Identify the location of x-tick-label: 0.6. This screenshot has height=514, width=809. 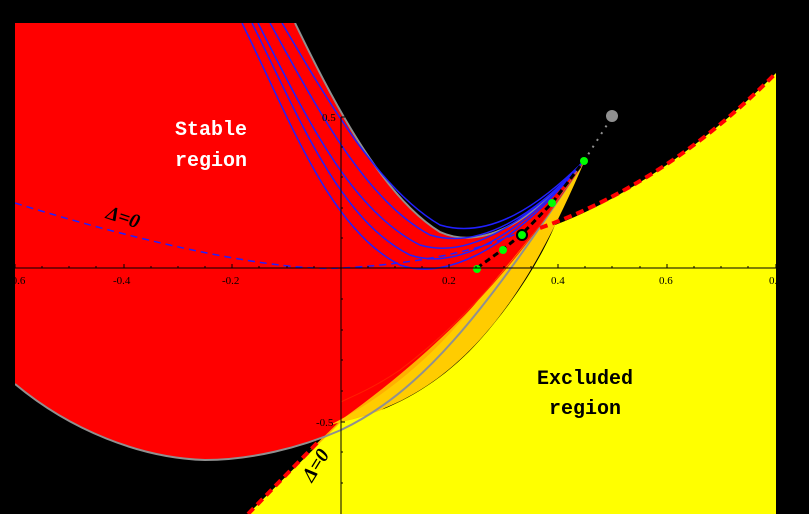
(666, 281).